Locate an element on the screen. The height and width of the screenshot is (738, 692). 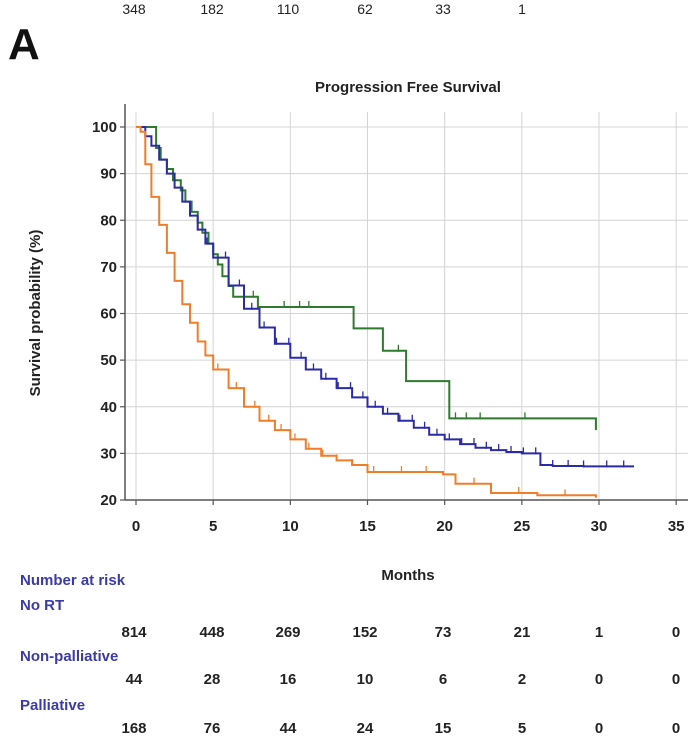
x-axis-label: Months is located at coordinates (407, 575).